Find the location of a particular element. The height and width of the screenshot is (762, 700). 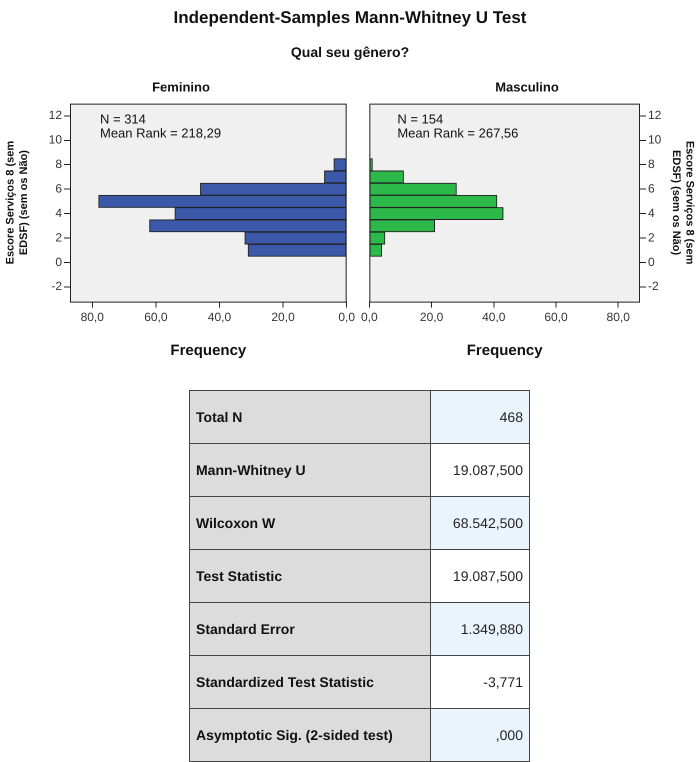

chart-title: Masculino is located at coordinates (527, 86).